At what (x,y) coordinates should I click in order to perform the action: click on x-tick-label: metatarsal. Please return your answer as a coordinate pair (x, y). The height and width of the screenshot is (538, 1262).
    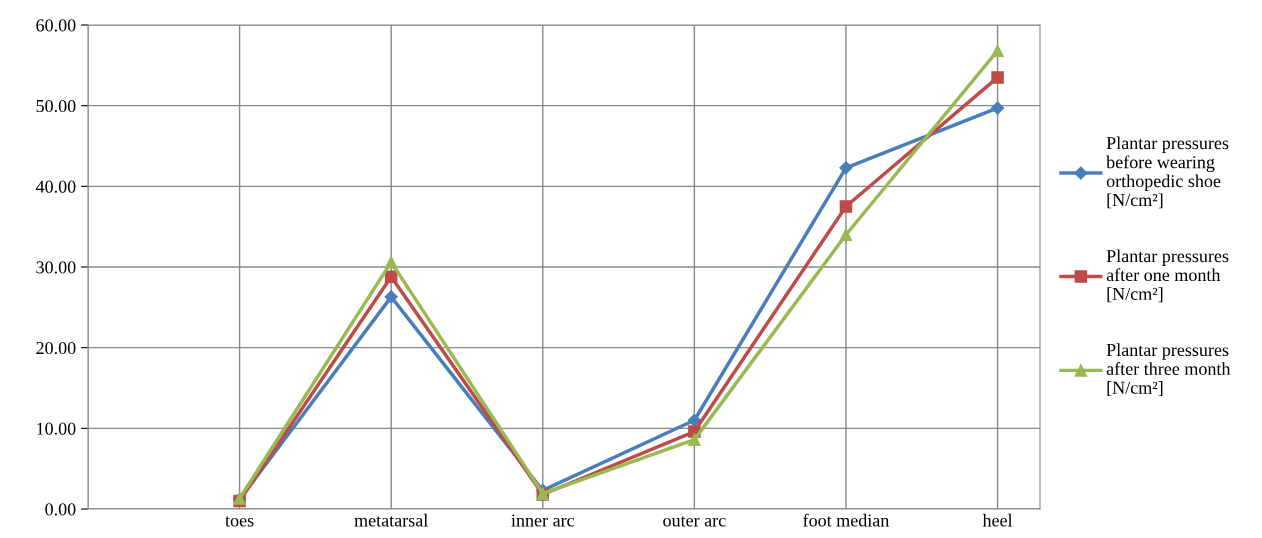
    Looking at the image, I should click on (391, 520).